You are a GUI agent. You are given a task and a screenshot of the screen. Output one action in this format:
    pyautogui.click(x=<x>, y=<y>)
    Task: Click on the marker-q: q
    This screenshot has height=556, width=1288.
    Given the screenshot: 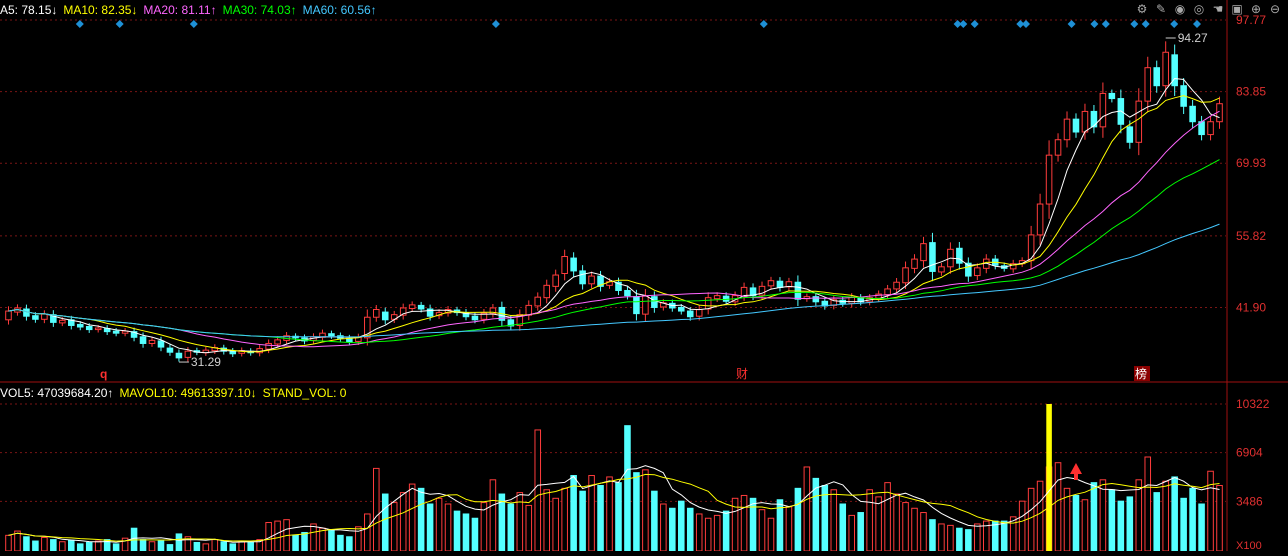 What is the action you would take?
    pyautogui.click(x=103, y=374)
    